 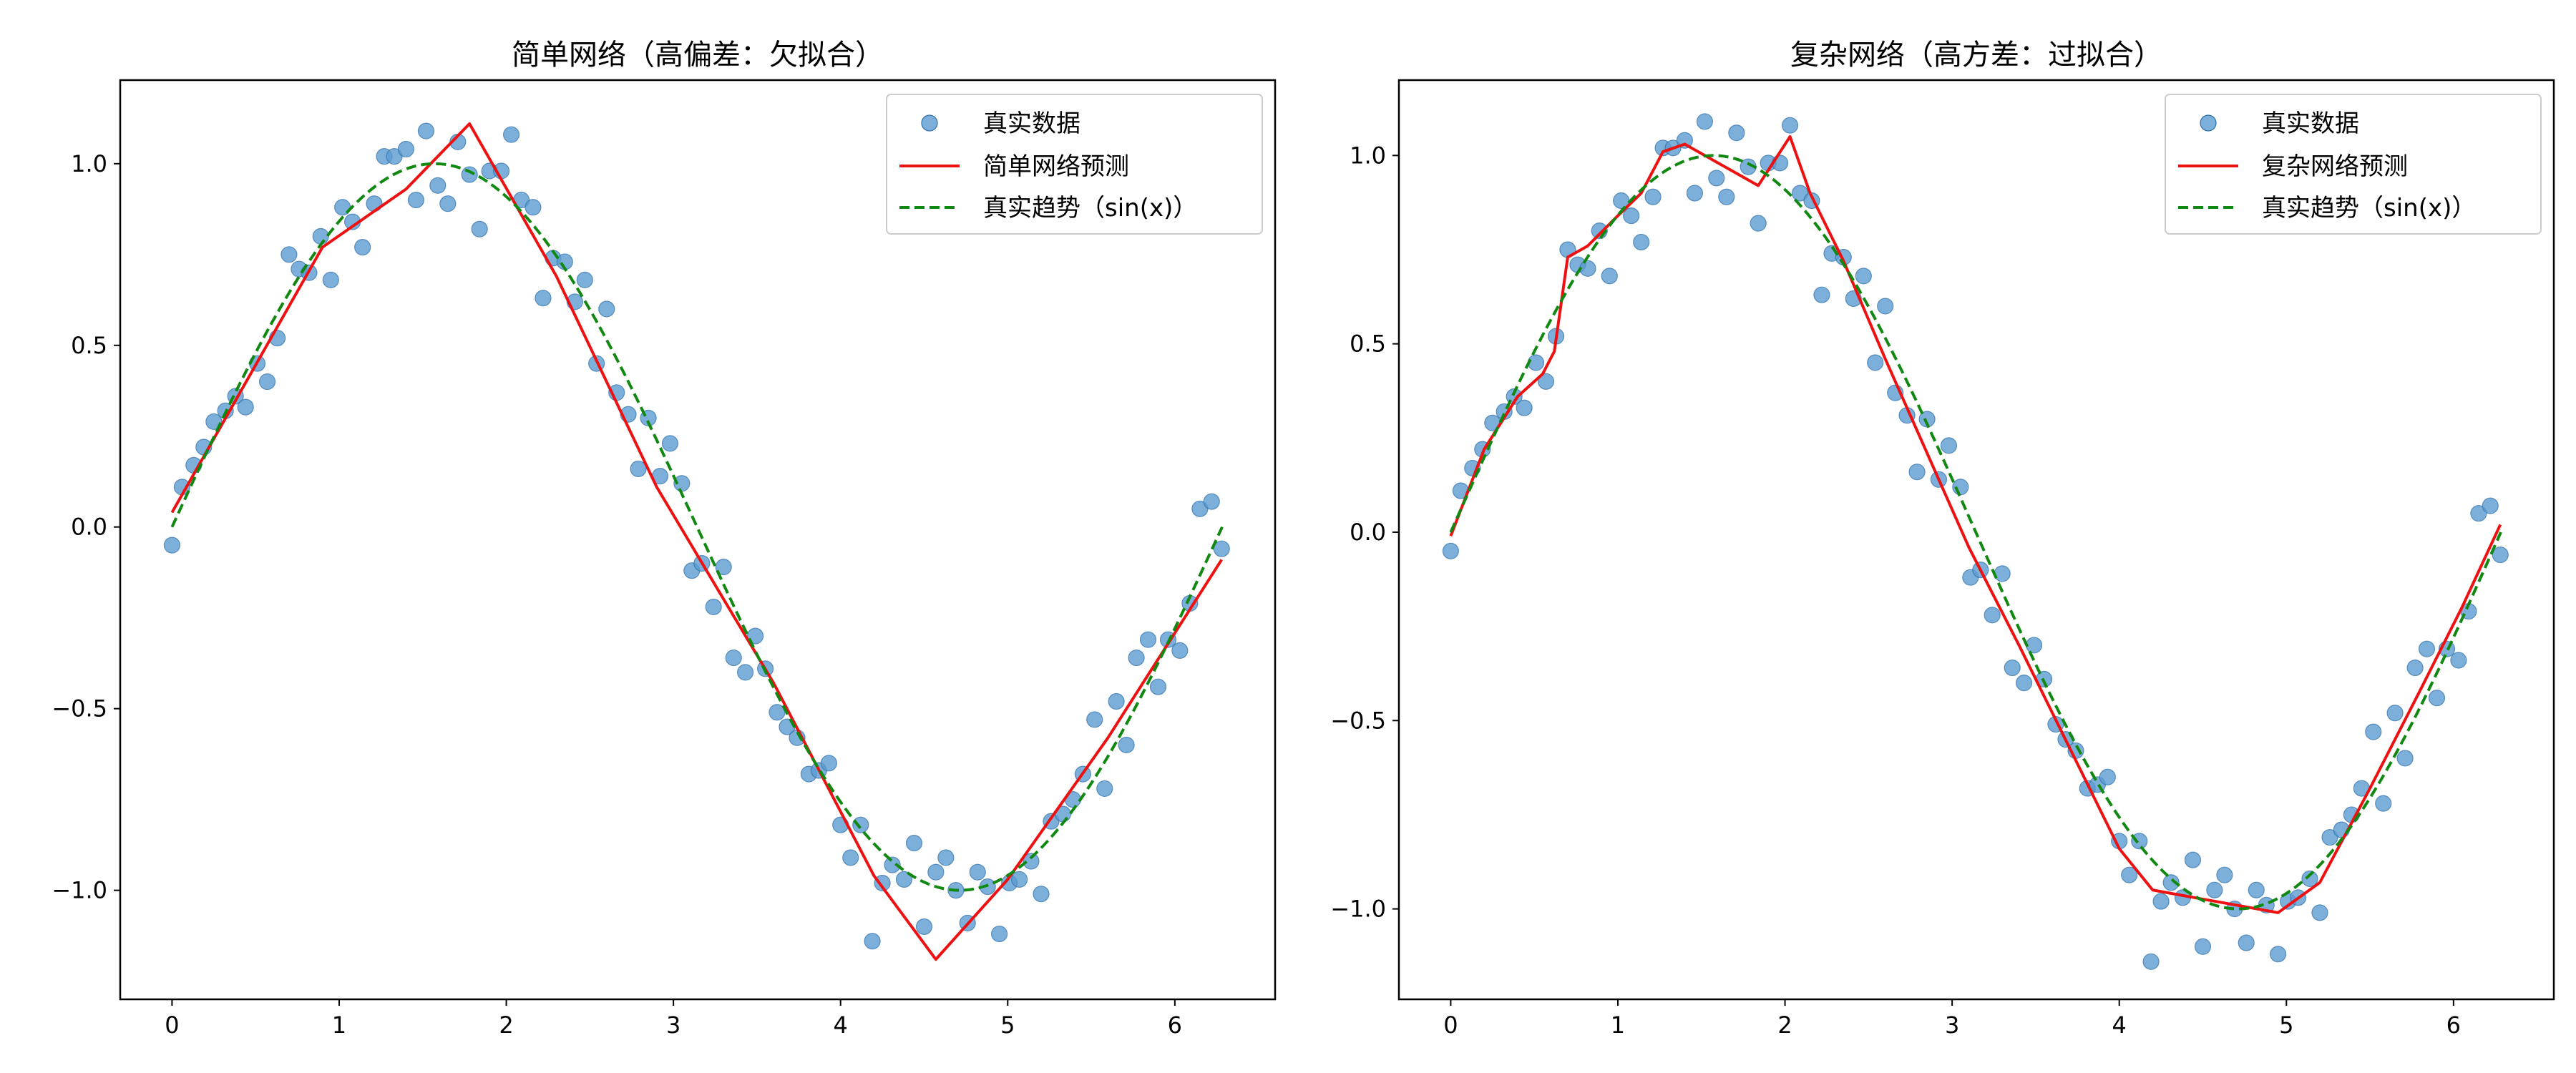 I want to click on y-tick-label: −1.0, so click(x=1358, y=910).